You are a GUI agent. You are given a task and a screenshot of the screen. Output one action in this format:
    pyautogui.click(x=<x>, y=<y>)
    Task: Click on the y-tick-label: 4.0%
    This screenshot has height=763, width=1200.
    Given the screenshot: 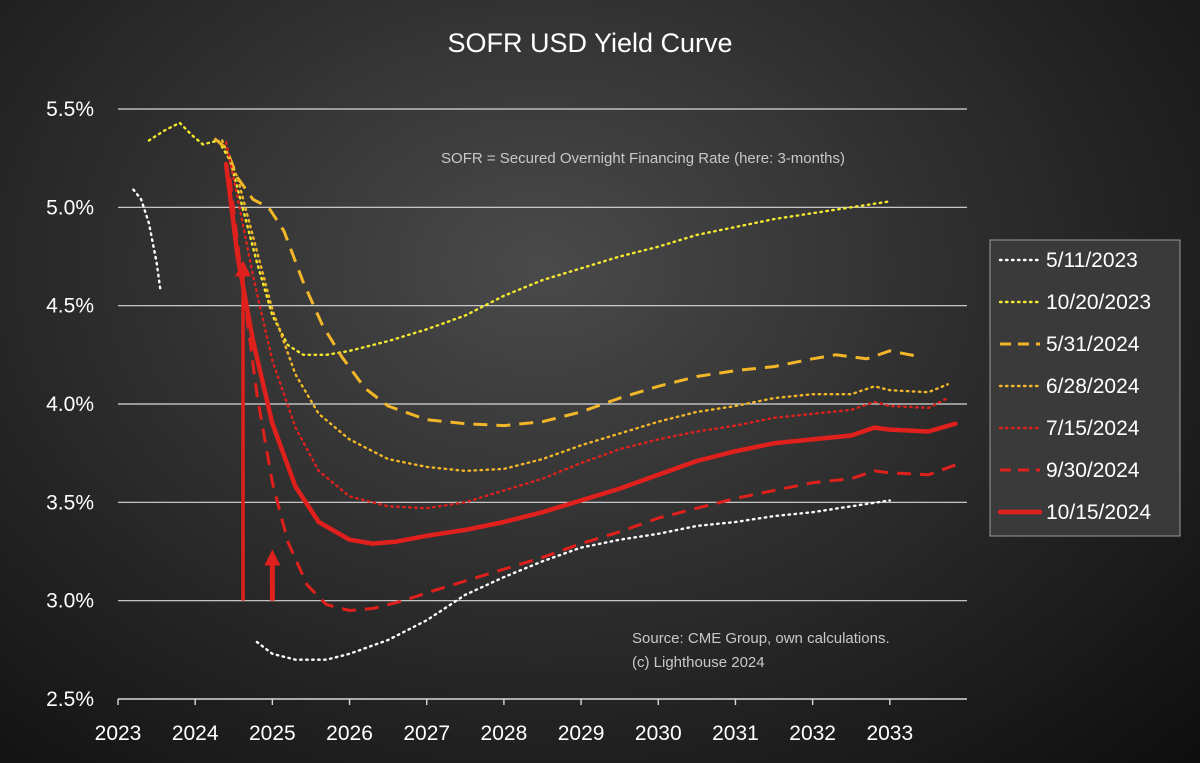 What is the action you would take?
    pyautogui.click(x=70, y=404)
    